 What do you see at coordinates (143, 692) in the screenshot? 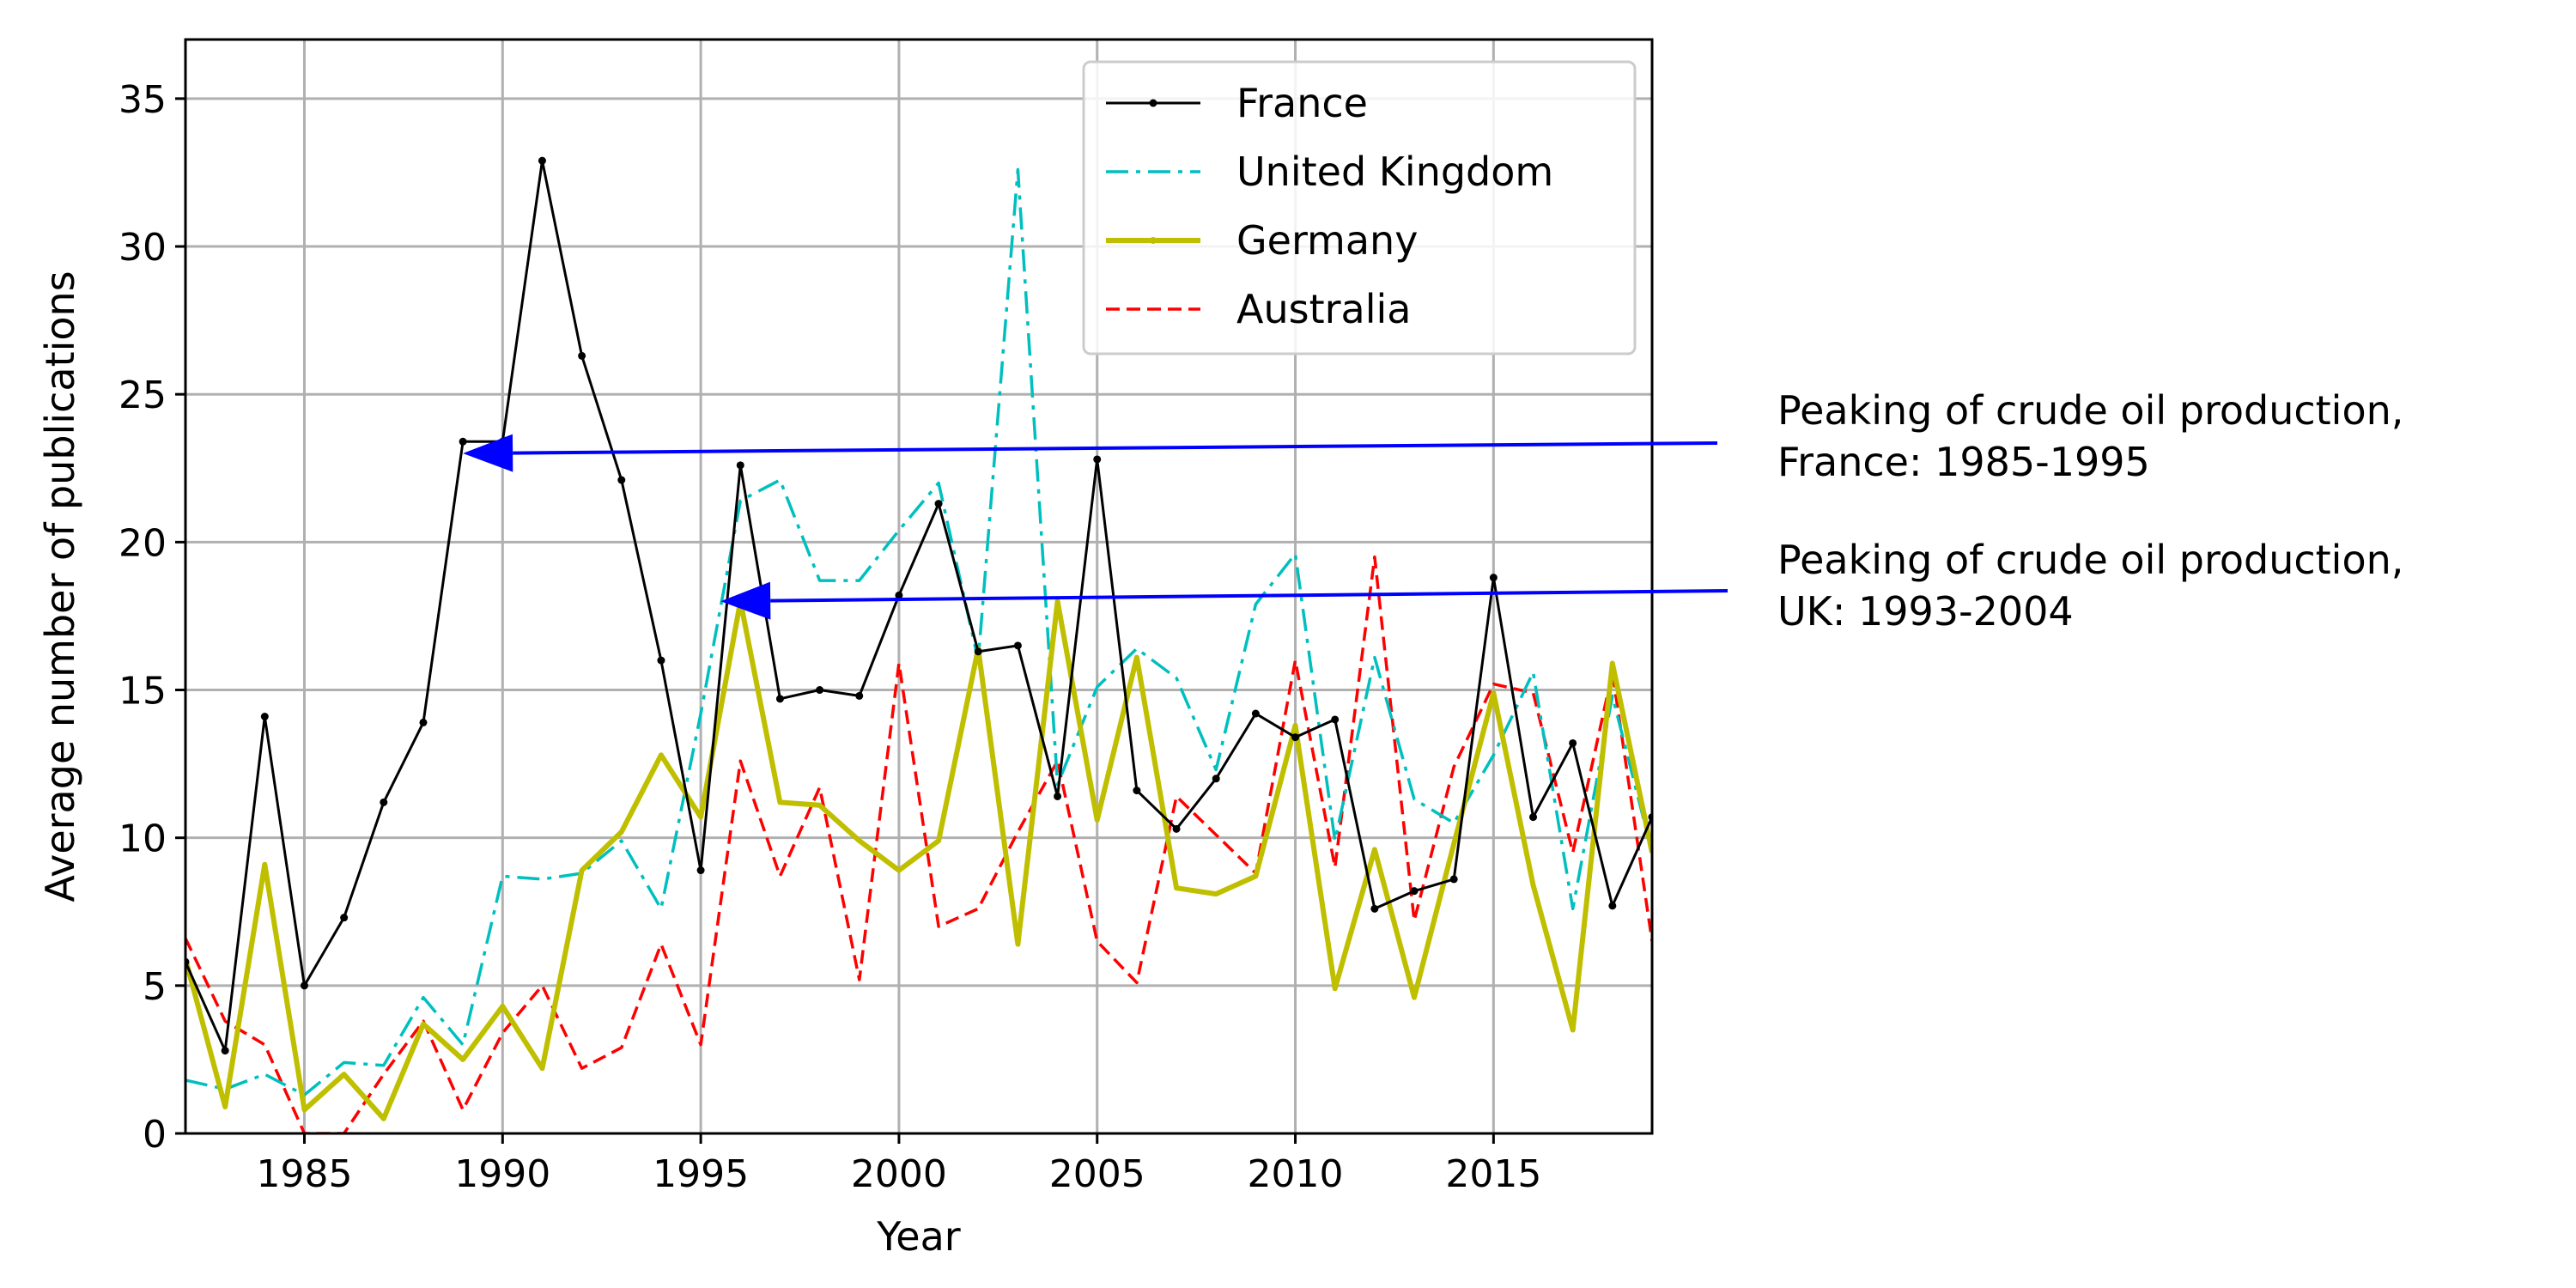
I see `y-tick-label: 15` at bounding box center [143, 692].